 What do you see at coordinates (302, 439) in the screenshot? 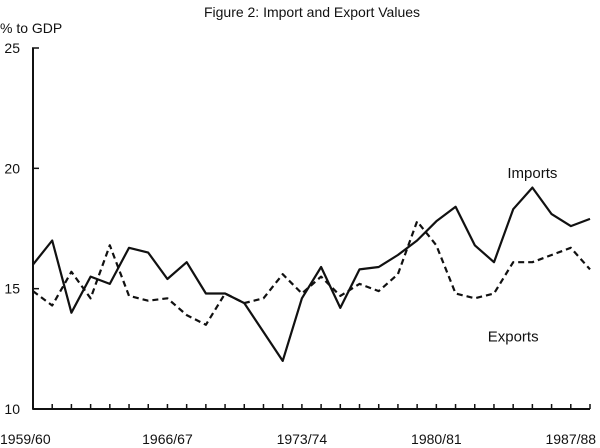
I see `x-tick-label: 1973/74` at bounding box center [302, 439].